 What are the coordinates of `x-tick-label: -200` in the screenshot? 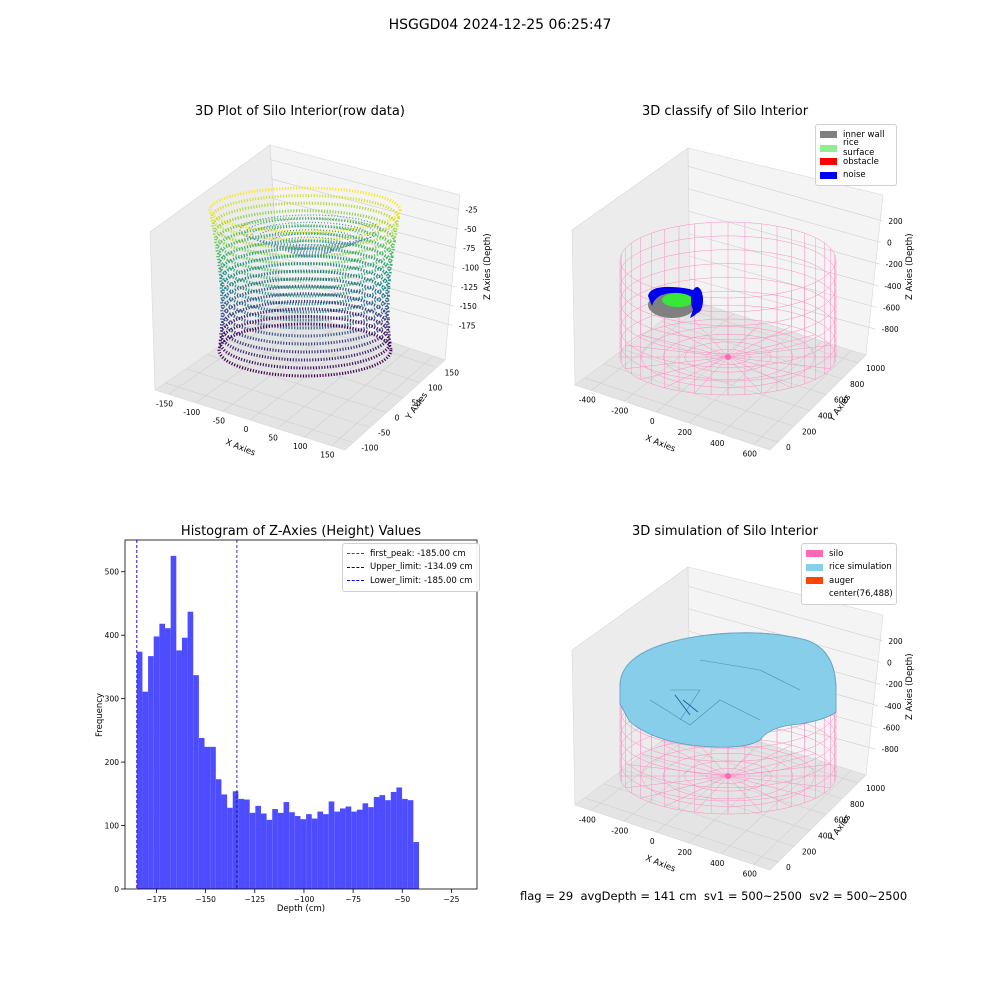 It's located at (619, 410).